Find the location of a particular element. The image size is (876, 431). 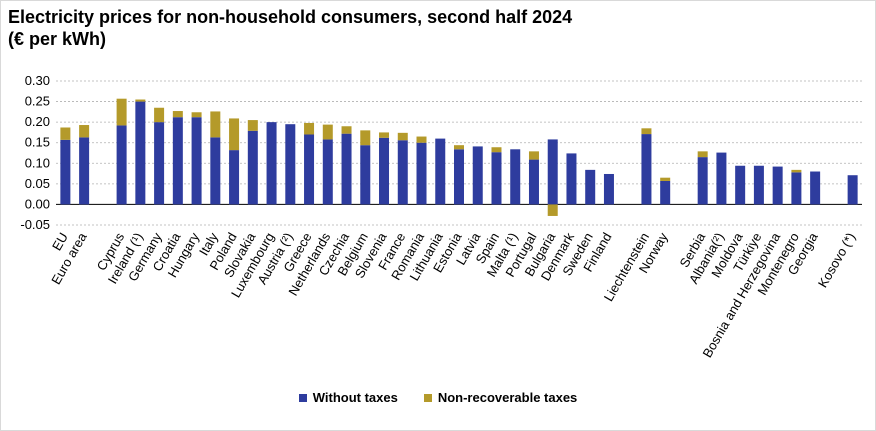

x-tick-label: Kosovo (*) is located at coordinates (836, 260).